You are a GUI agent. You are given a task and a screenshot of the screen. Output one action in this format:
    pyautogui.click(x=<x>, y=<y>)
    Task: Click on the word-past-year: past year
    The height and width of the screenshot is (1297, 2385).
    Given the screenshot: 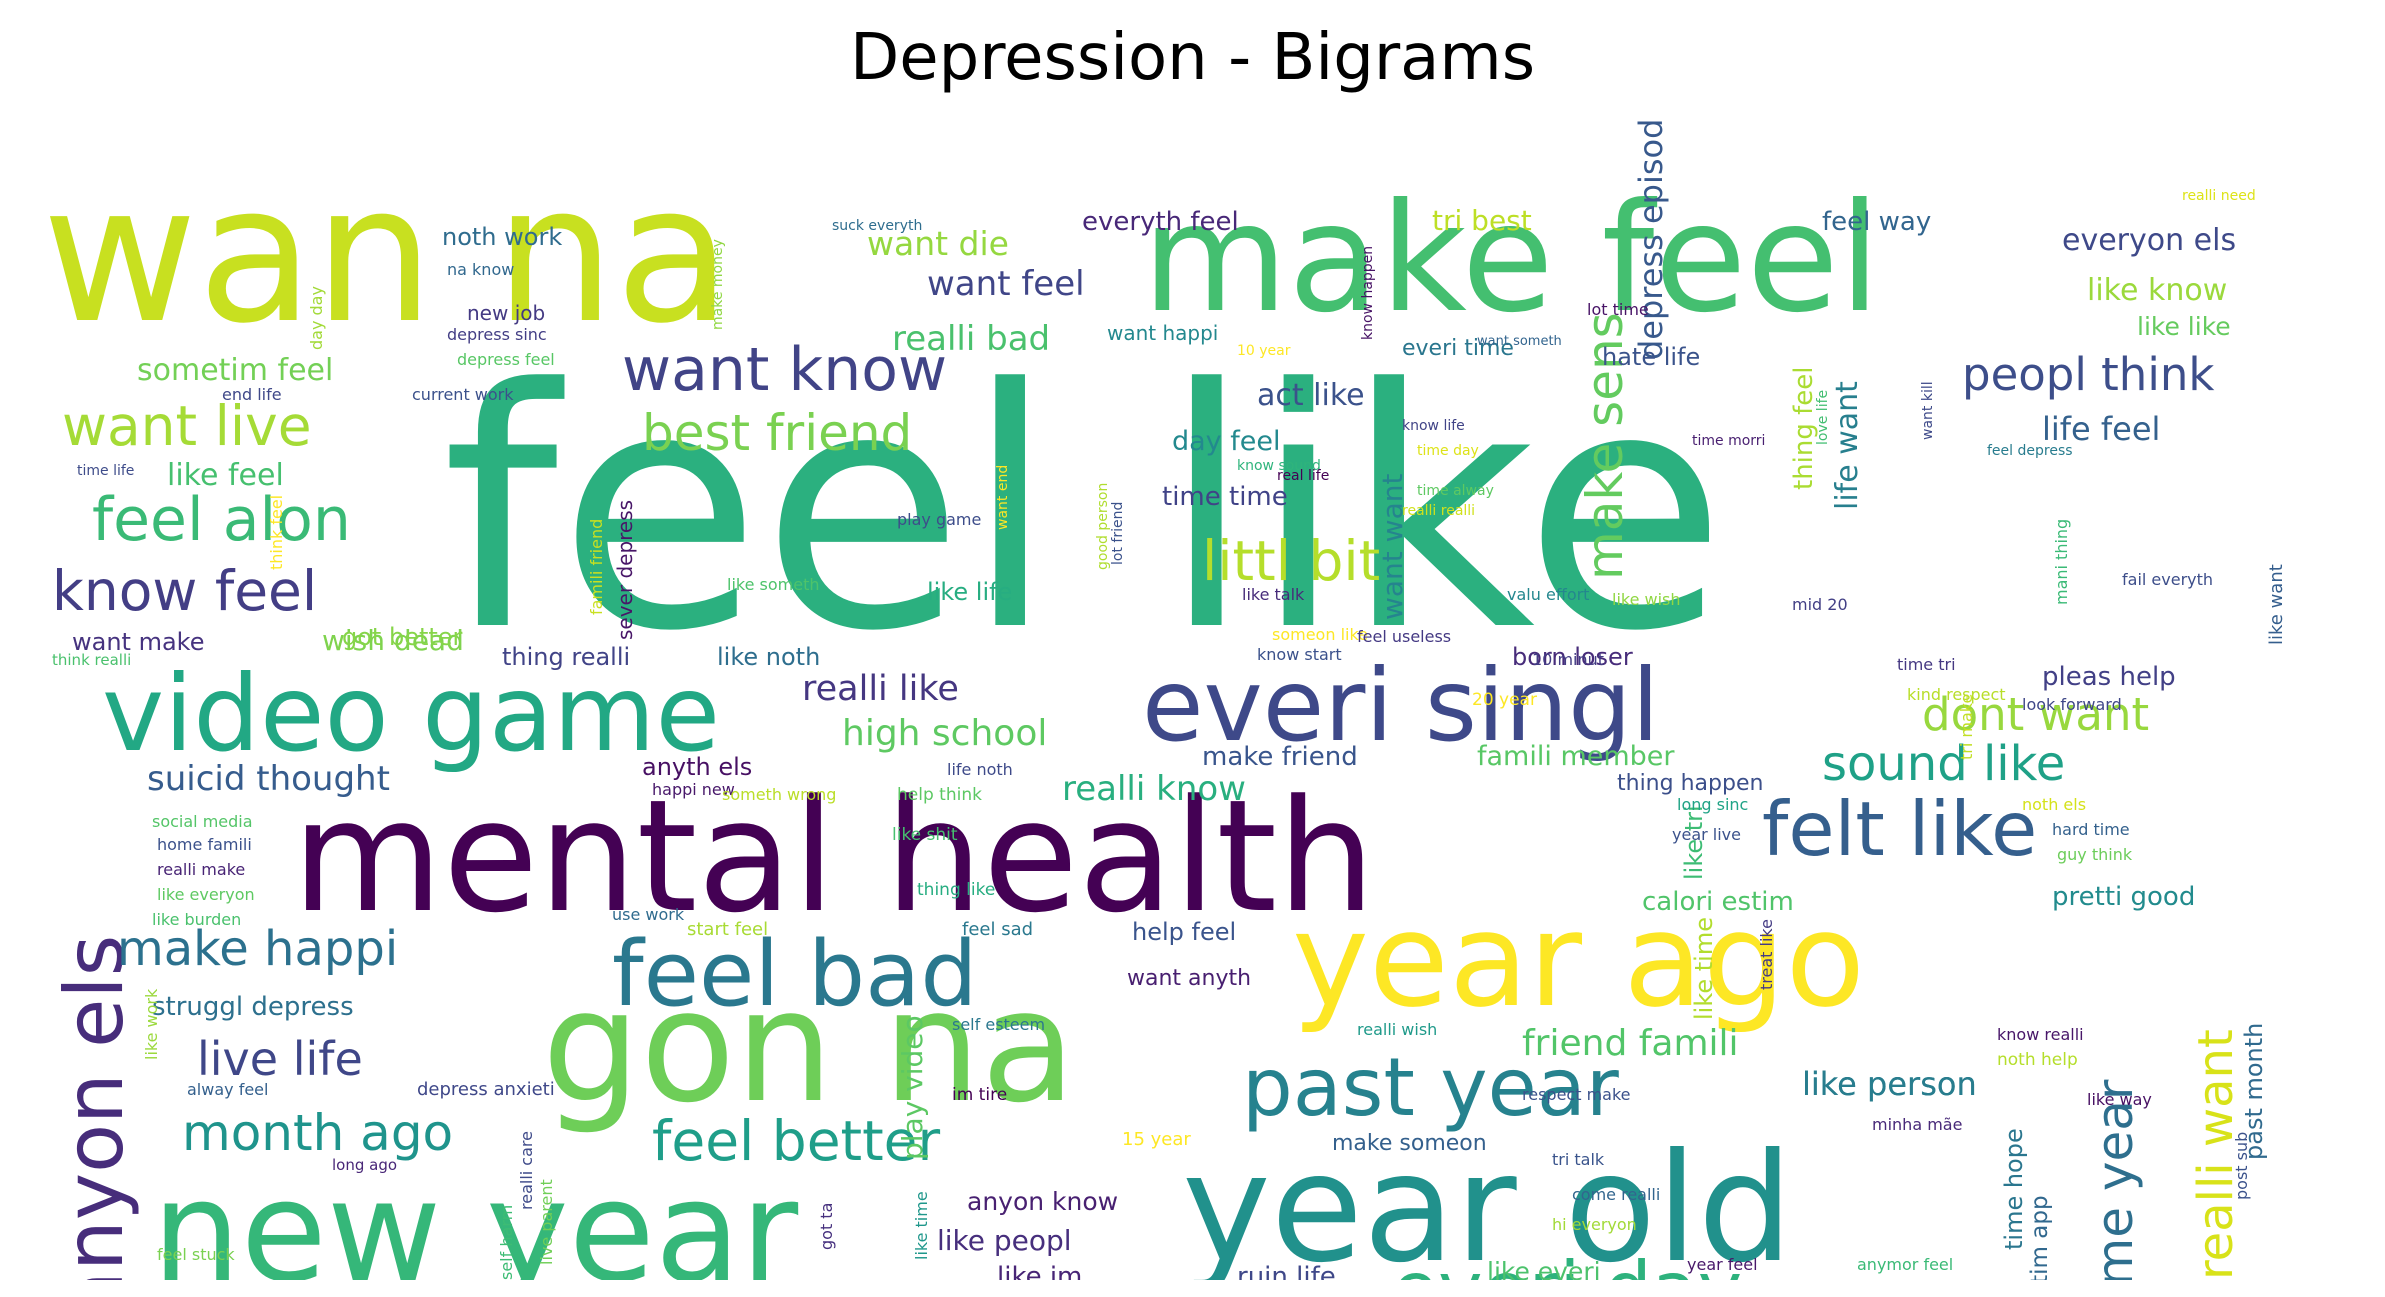 What is the action you would take?
    pyautogui.click(x=1430, y=1087)
    